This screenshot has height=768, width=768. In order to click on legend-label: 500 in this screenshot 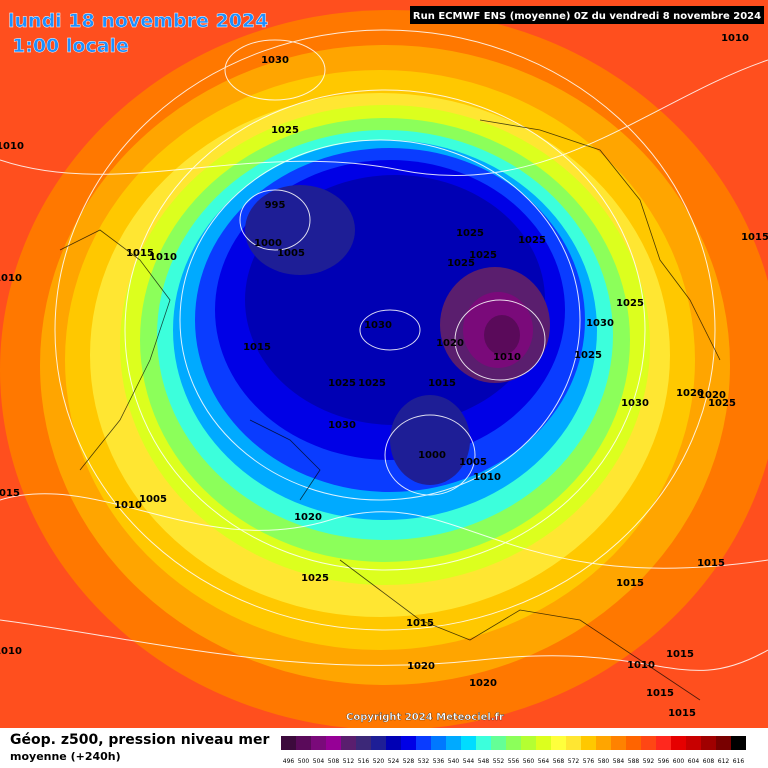, I will do `click(304, 761)`.